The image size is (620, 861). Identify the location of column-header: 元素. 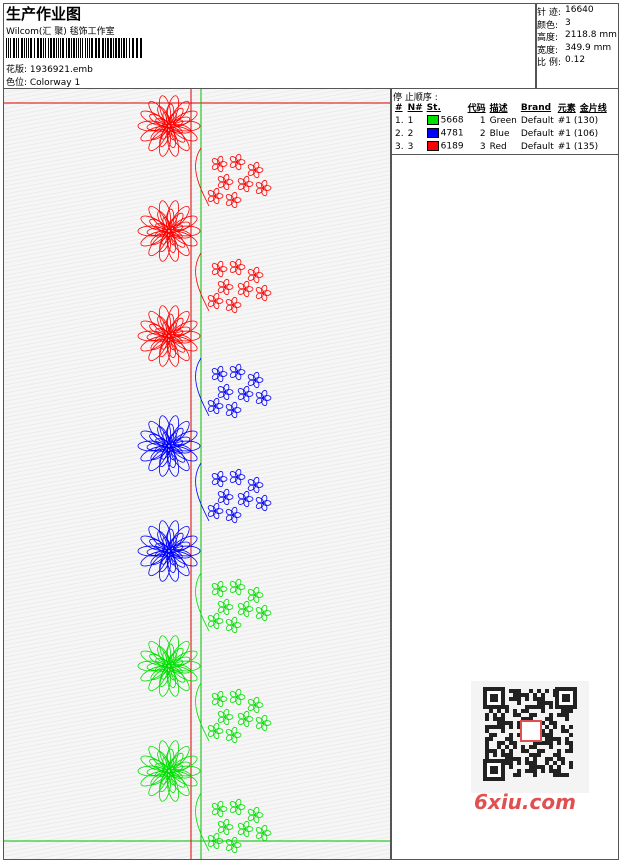
(566, 109).